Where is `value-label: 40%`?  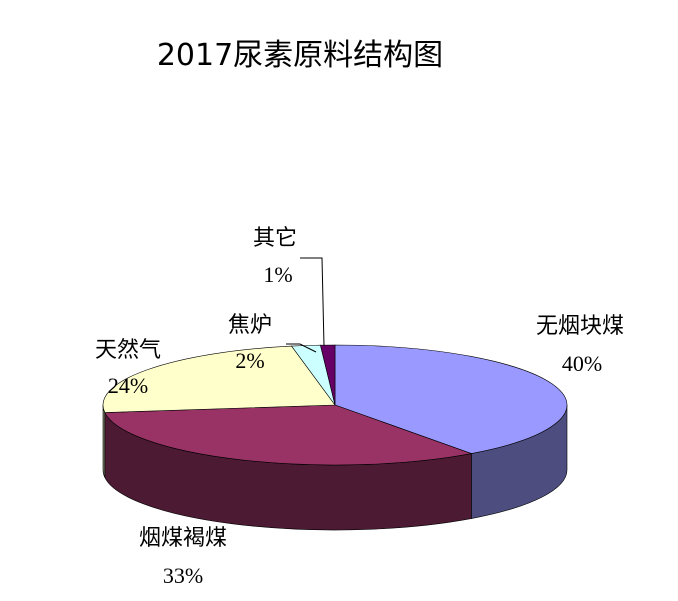
value-label: 40% is located at coordinates (582, 363).